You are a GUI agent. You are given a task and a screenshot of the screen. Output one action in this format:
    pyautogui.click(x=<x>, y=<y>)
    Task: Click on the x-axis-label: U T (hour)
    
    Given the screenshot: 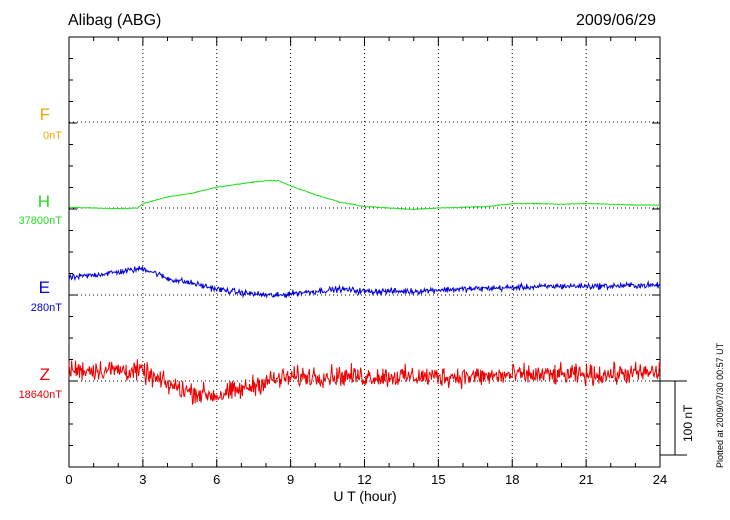 What is the action you would take?
    pyautogui.click(x=365, y=496)
    